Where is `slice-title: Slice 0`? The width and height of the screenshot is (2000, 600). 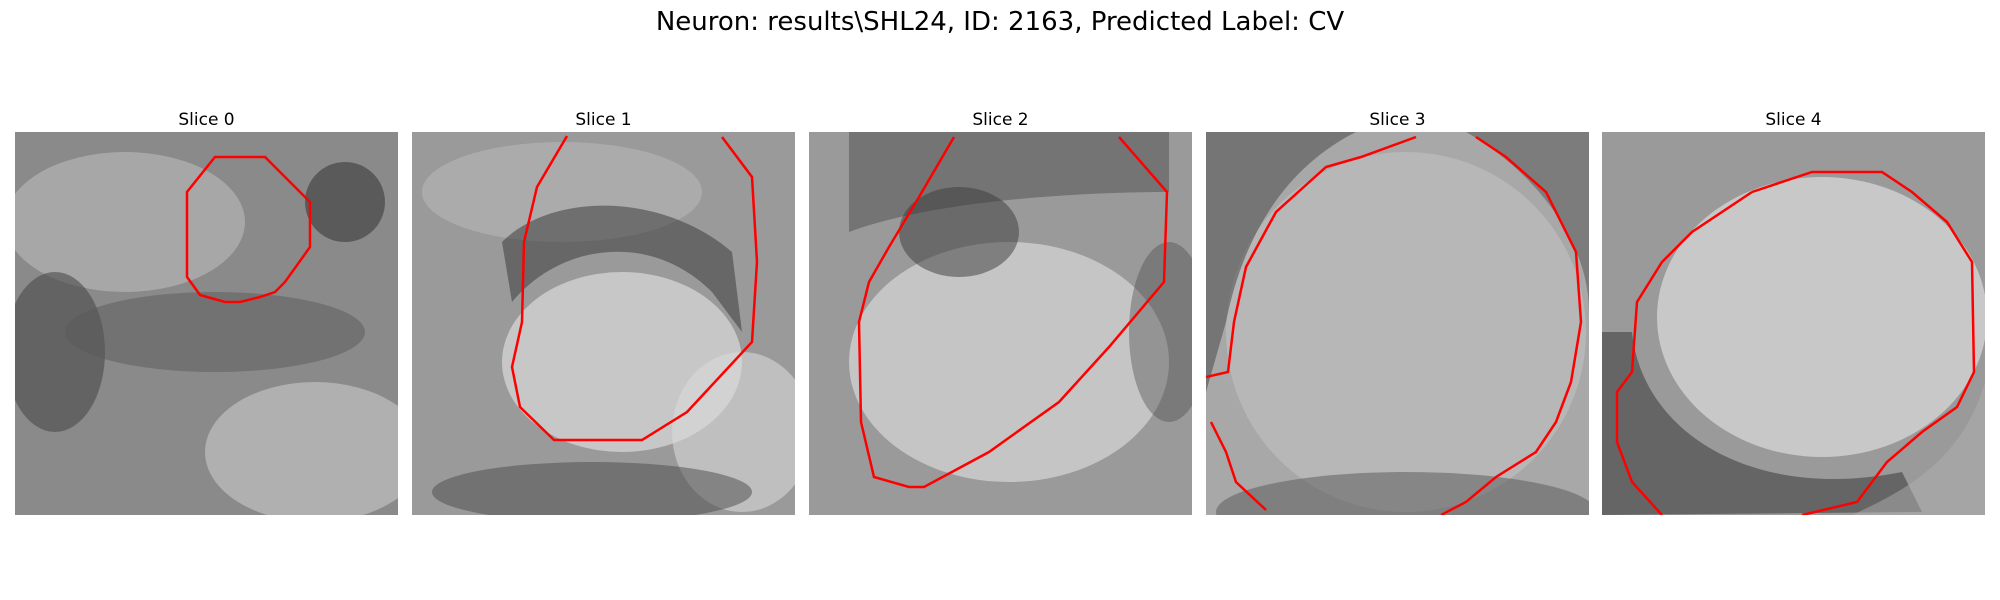 slice-title: Slice 0 is located at coordinates (206, 120).